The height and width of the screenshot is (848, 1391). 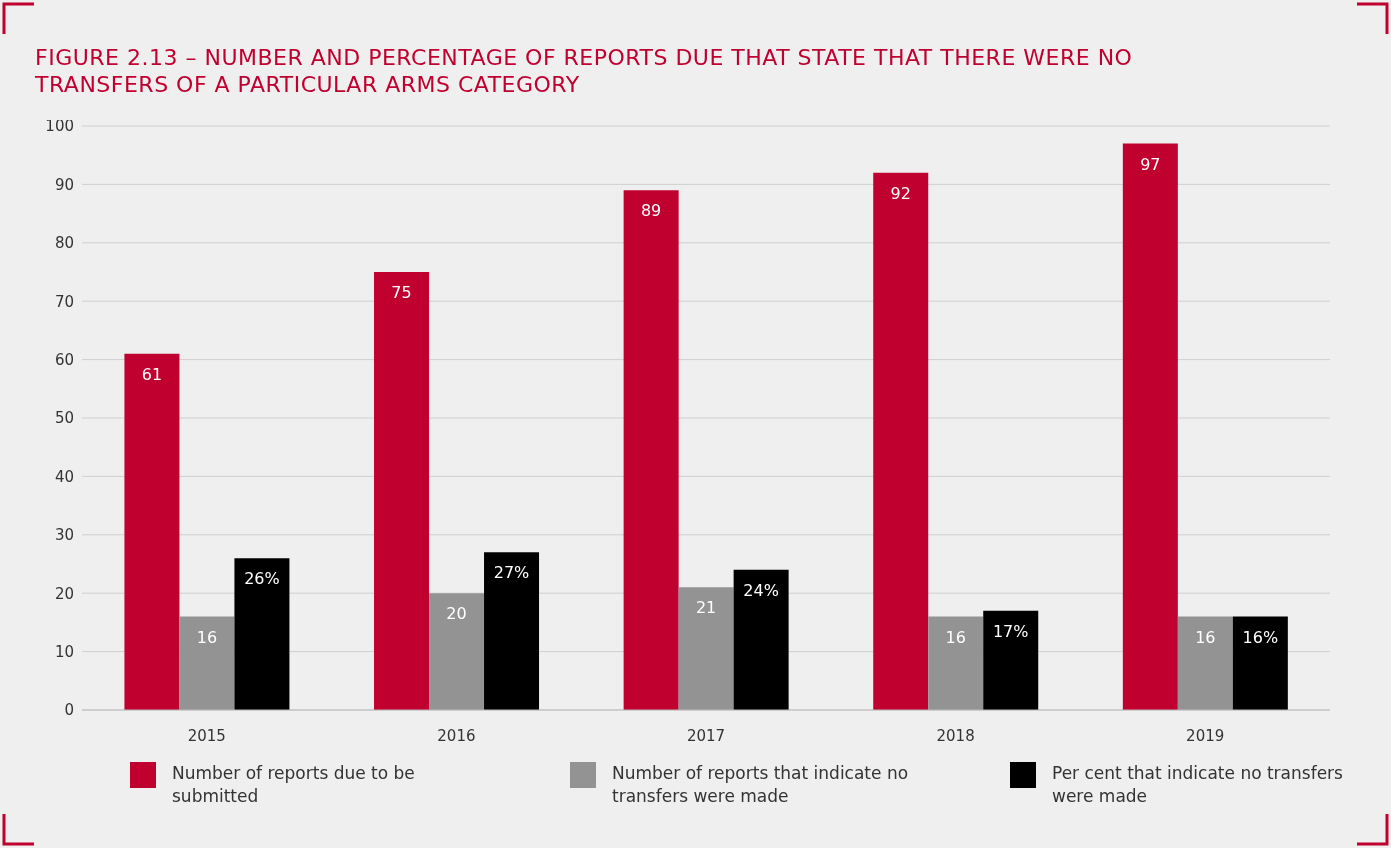 What do you see at coordinates (955, 735) in the screenshot?
I see `x-tick-label: 2018` at bounding box center [955, 735].